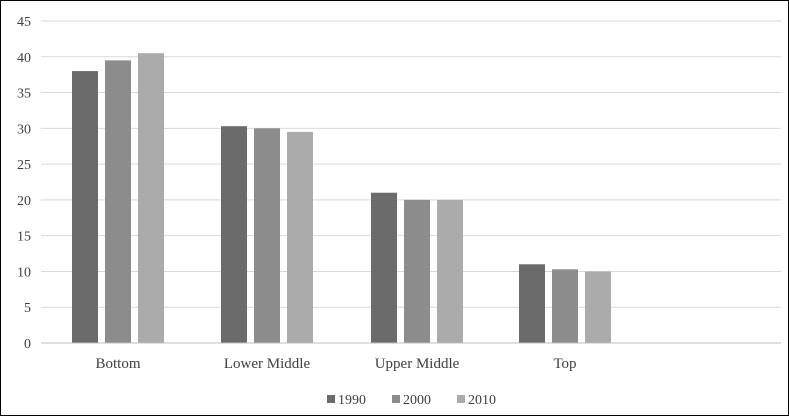 The width and height of the screenshot is (789, 416). What do you see at coordinates (234, 234) in the screenshot?
I see `bar-lower-middle-1990` at bounding box center [234, 234].